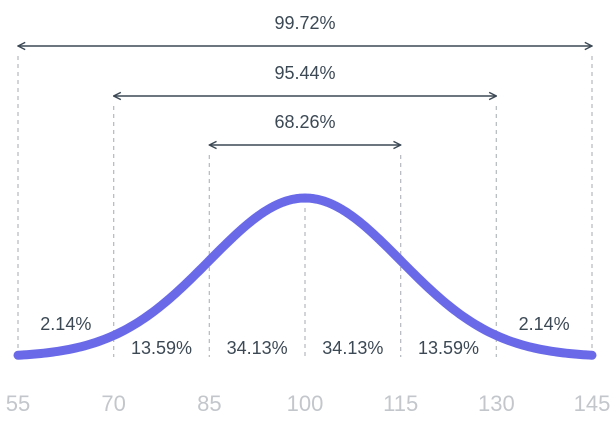 The image size is (612, 428). What do you see at coordinates (305, 403) in the screenshot?
I see `x-tick-label: 100` at bounding box center [305, 403].